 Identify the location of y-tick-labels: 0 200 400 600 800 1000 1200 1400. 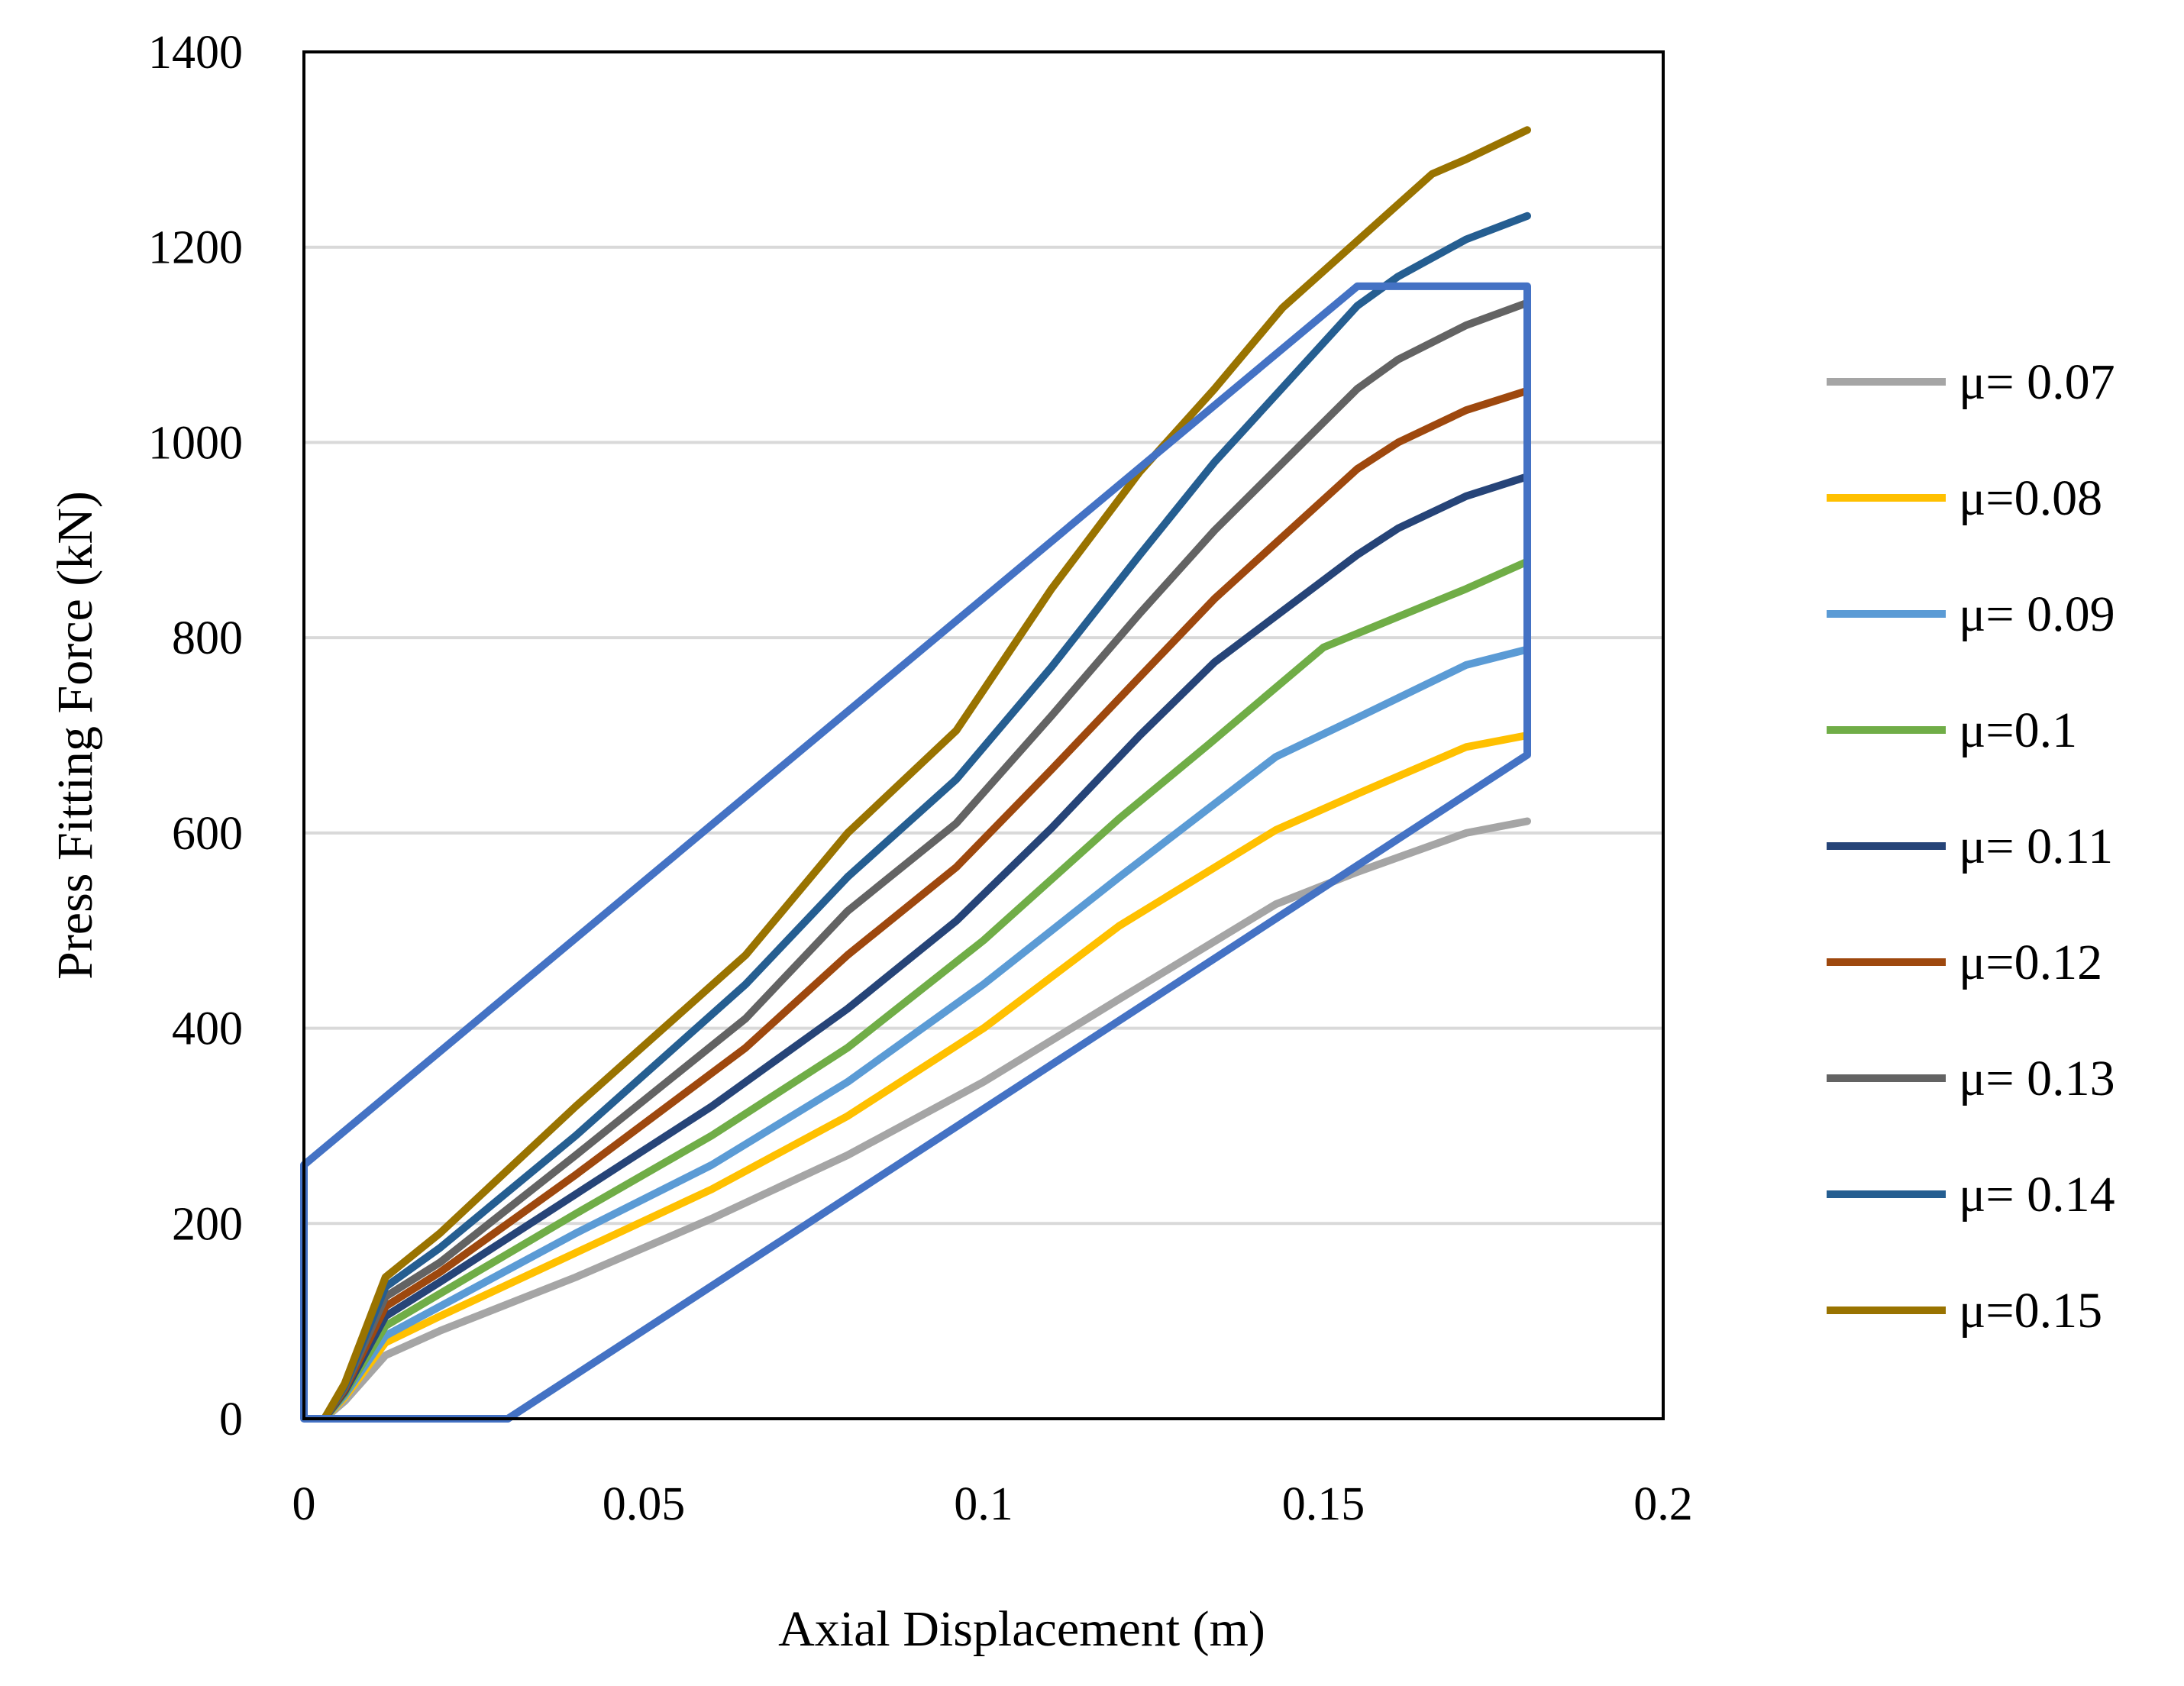
(195, 736).